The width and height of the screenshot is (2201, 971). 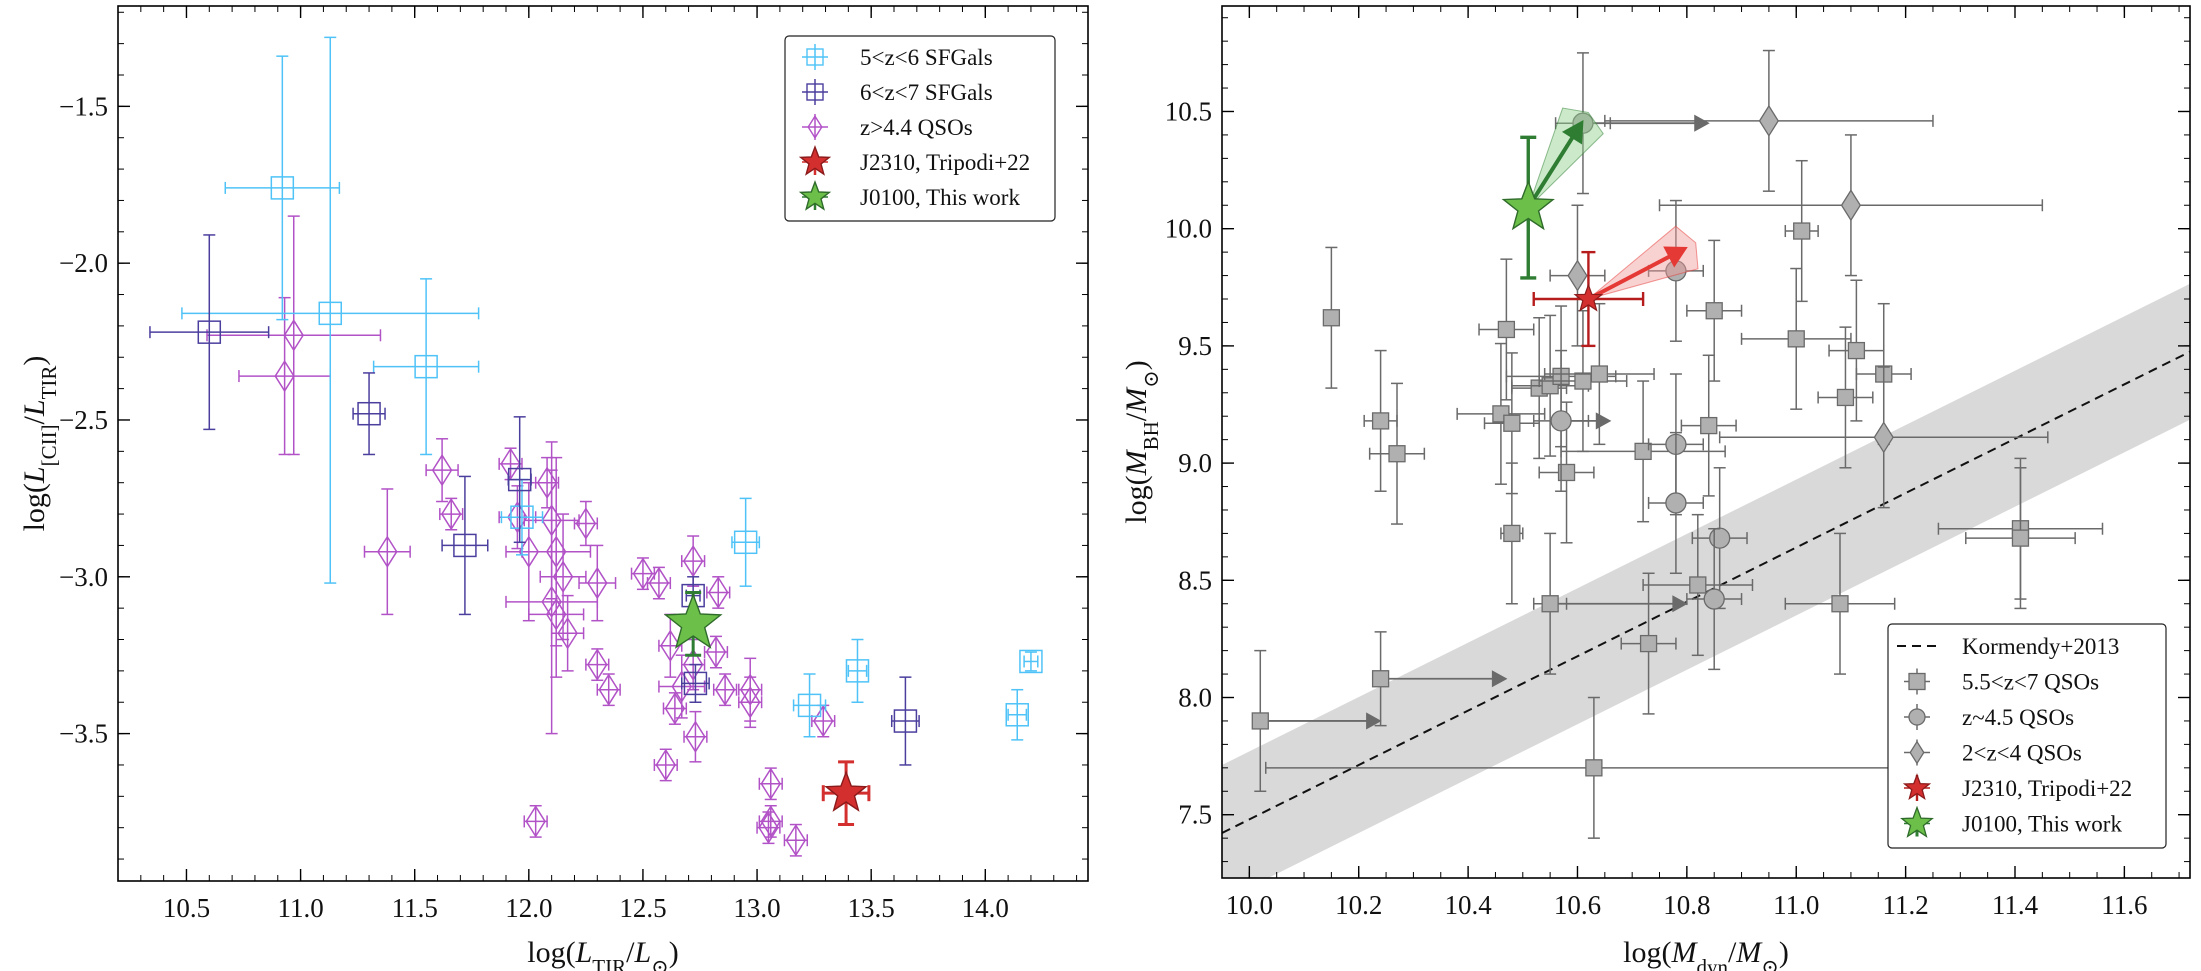 What do you see at coordinates (756, 908) in the screenshot?
I see `x-tick-label: 13.0` at bounding box center [756, 908].